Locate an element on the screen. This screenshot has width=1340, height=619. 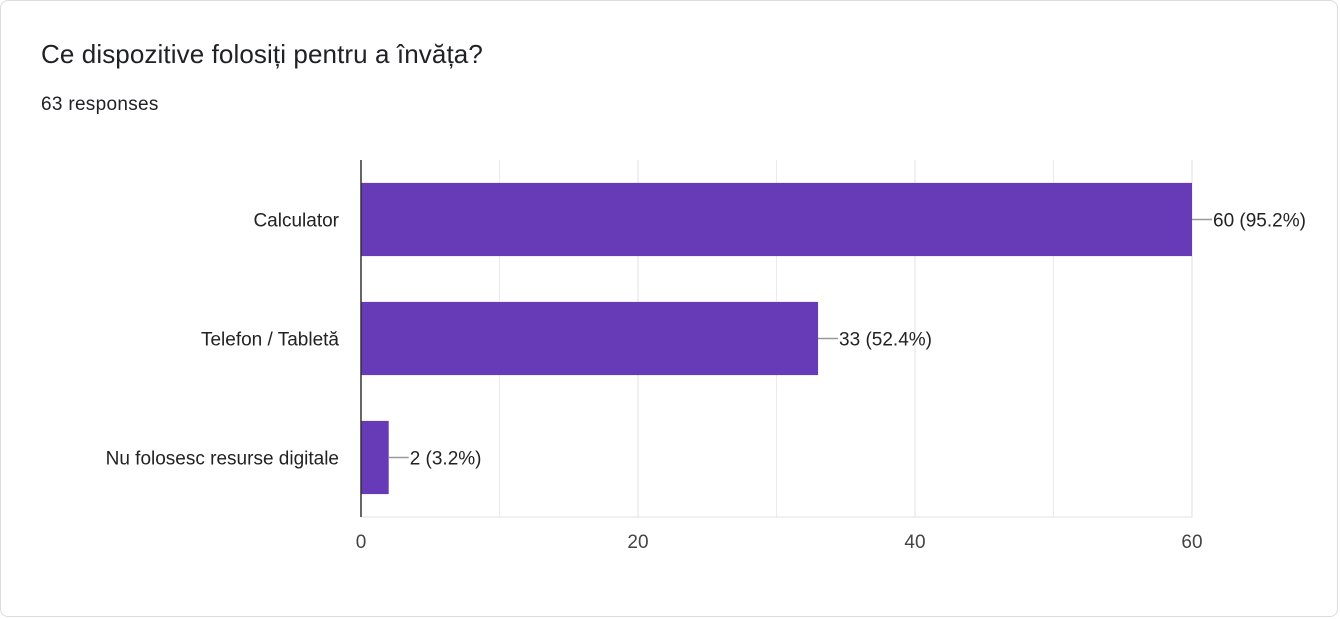
category-label: Telefon / Tabletă is located at coordinates (270, 340).